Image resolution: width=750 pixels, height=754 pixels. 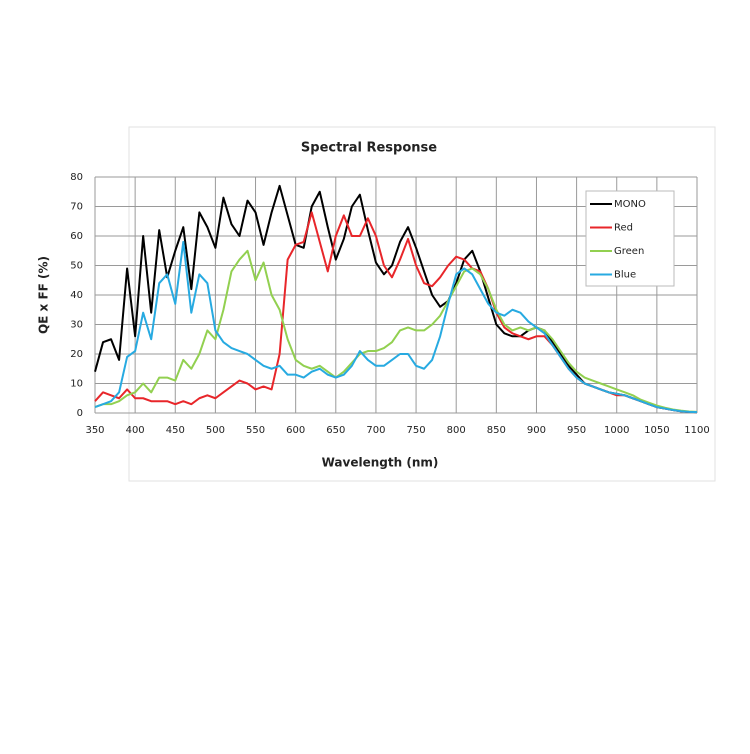 What do you see at coordinates (576, 430) in the screenshot?
I see `x-tick-label: 950` at bounding box center [576, 430].